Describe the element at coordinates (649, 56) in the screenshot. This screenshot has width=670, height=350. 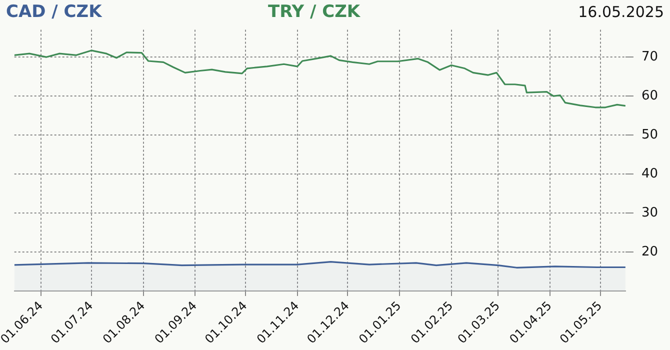
I see `y-tick-label: 70` at that location.